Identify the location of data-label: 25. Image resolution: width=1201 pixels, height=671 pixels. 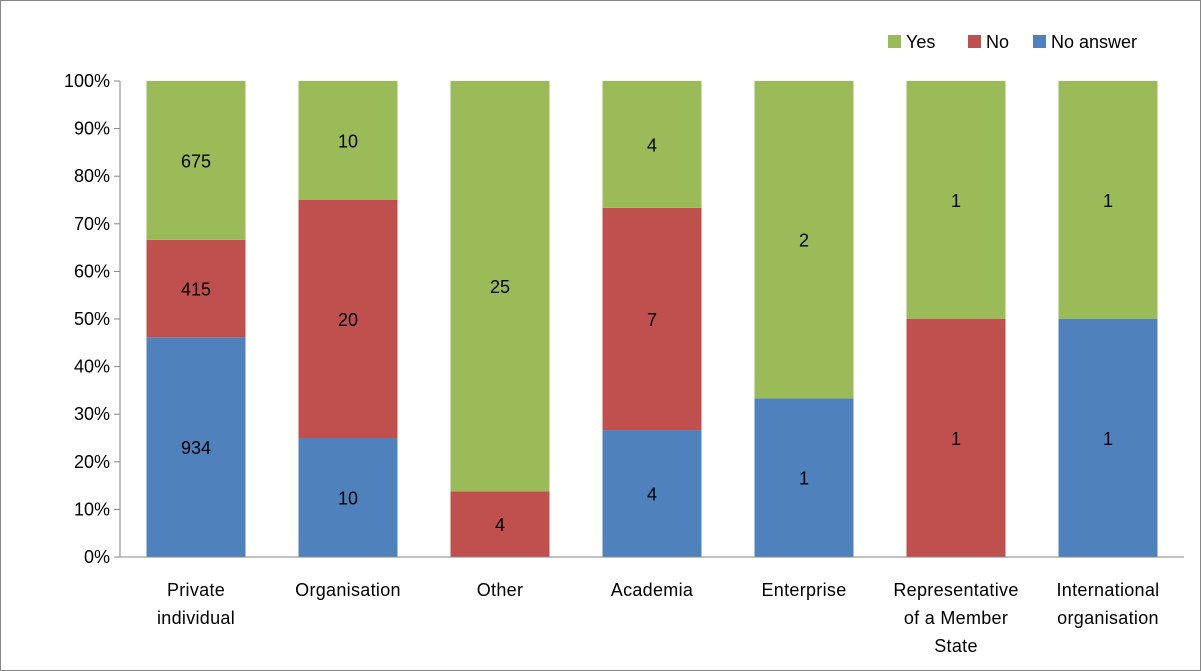
(500, 287).